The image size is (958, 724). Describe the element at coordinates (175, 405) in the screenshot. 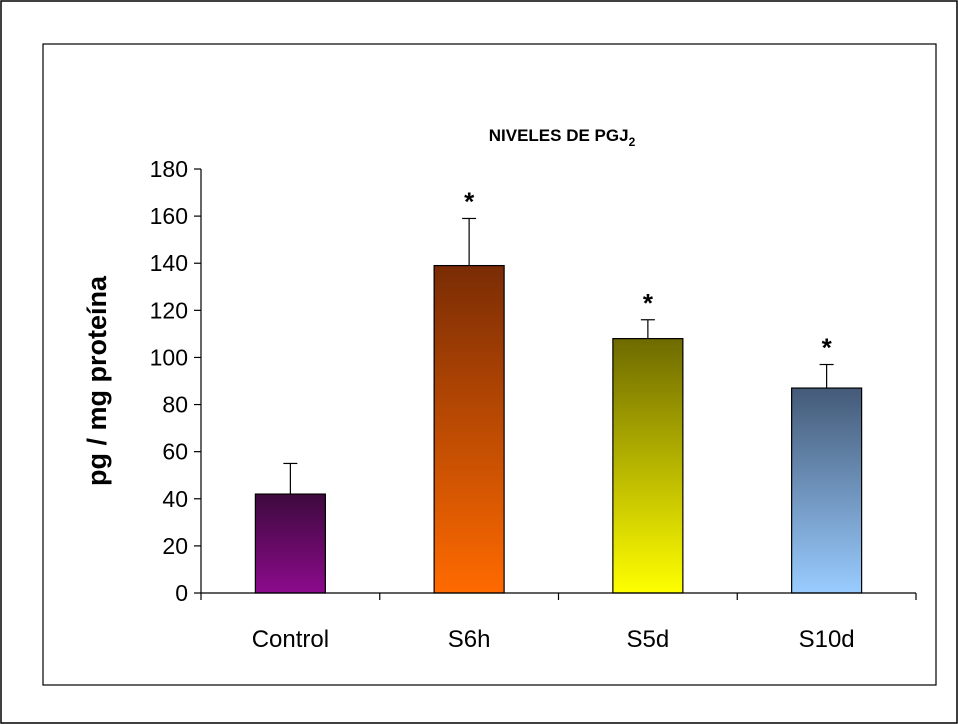

I see `y-tick-label: 80` at that location.